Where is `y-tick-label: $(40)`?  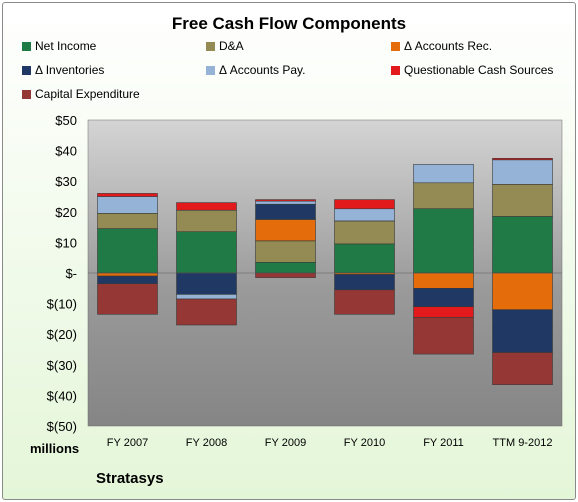
y-tick-label: $(40) is located at coordinates (62, 395).